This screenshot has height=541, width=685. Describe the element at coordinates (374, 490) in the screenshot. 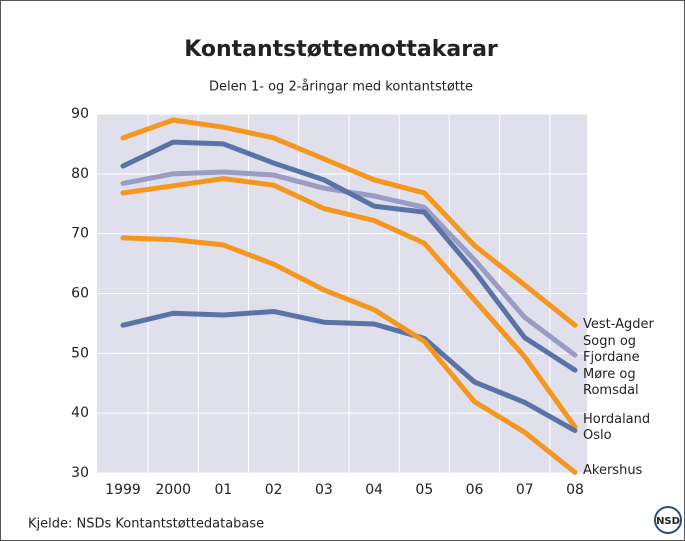

I see `x-tick-label: 04` at that location.